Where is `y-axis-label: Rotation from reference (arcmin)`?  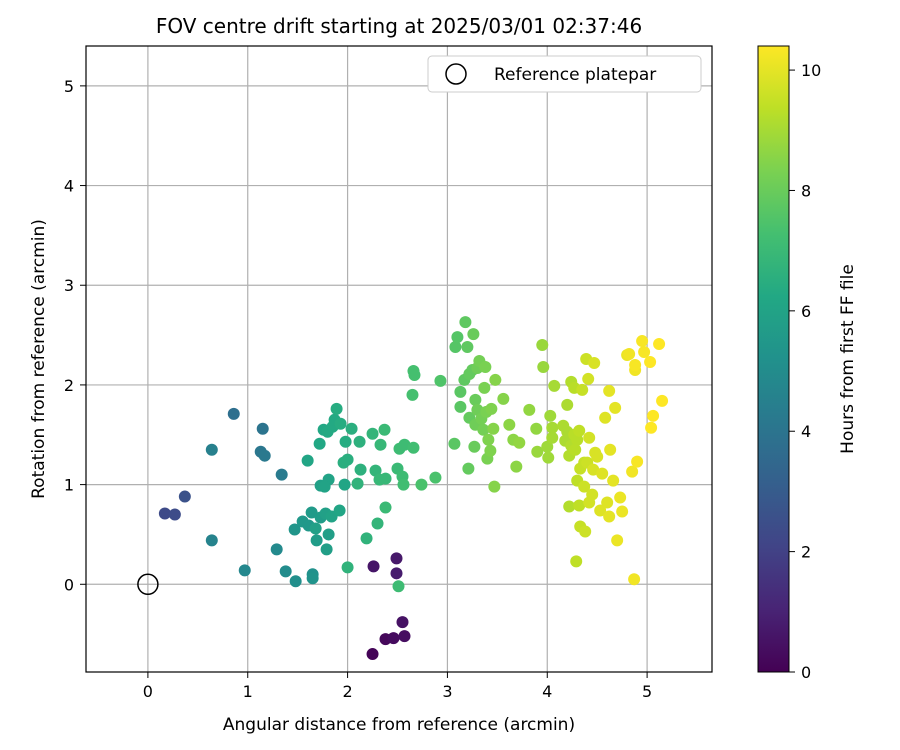
y-axis-label: Rotation from reference (arcmin) is located at coordinates (39, 359).